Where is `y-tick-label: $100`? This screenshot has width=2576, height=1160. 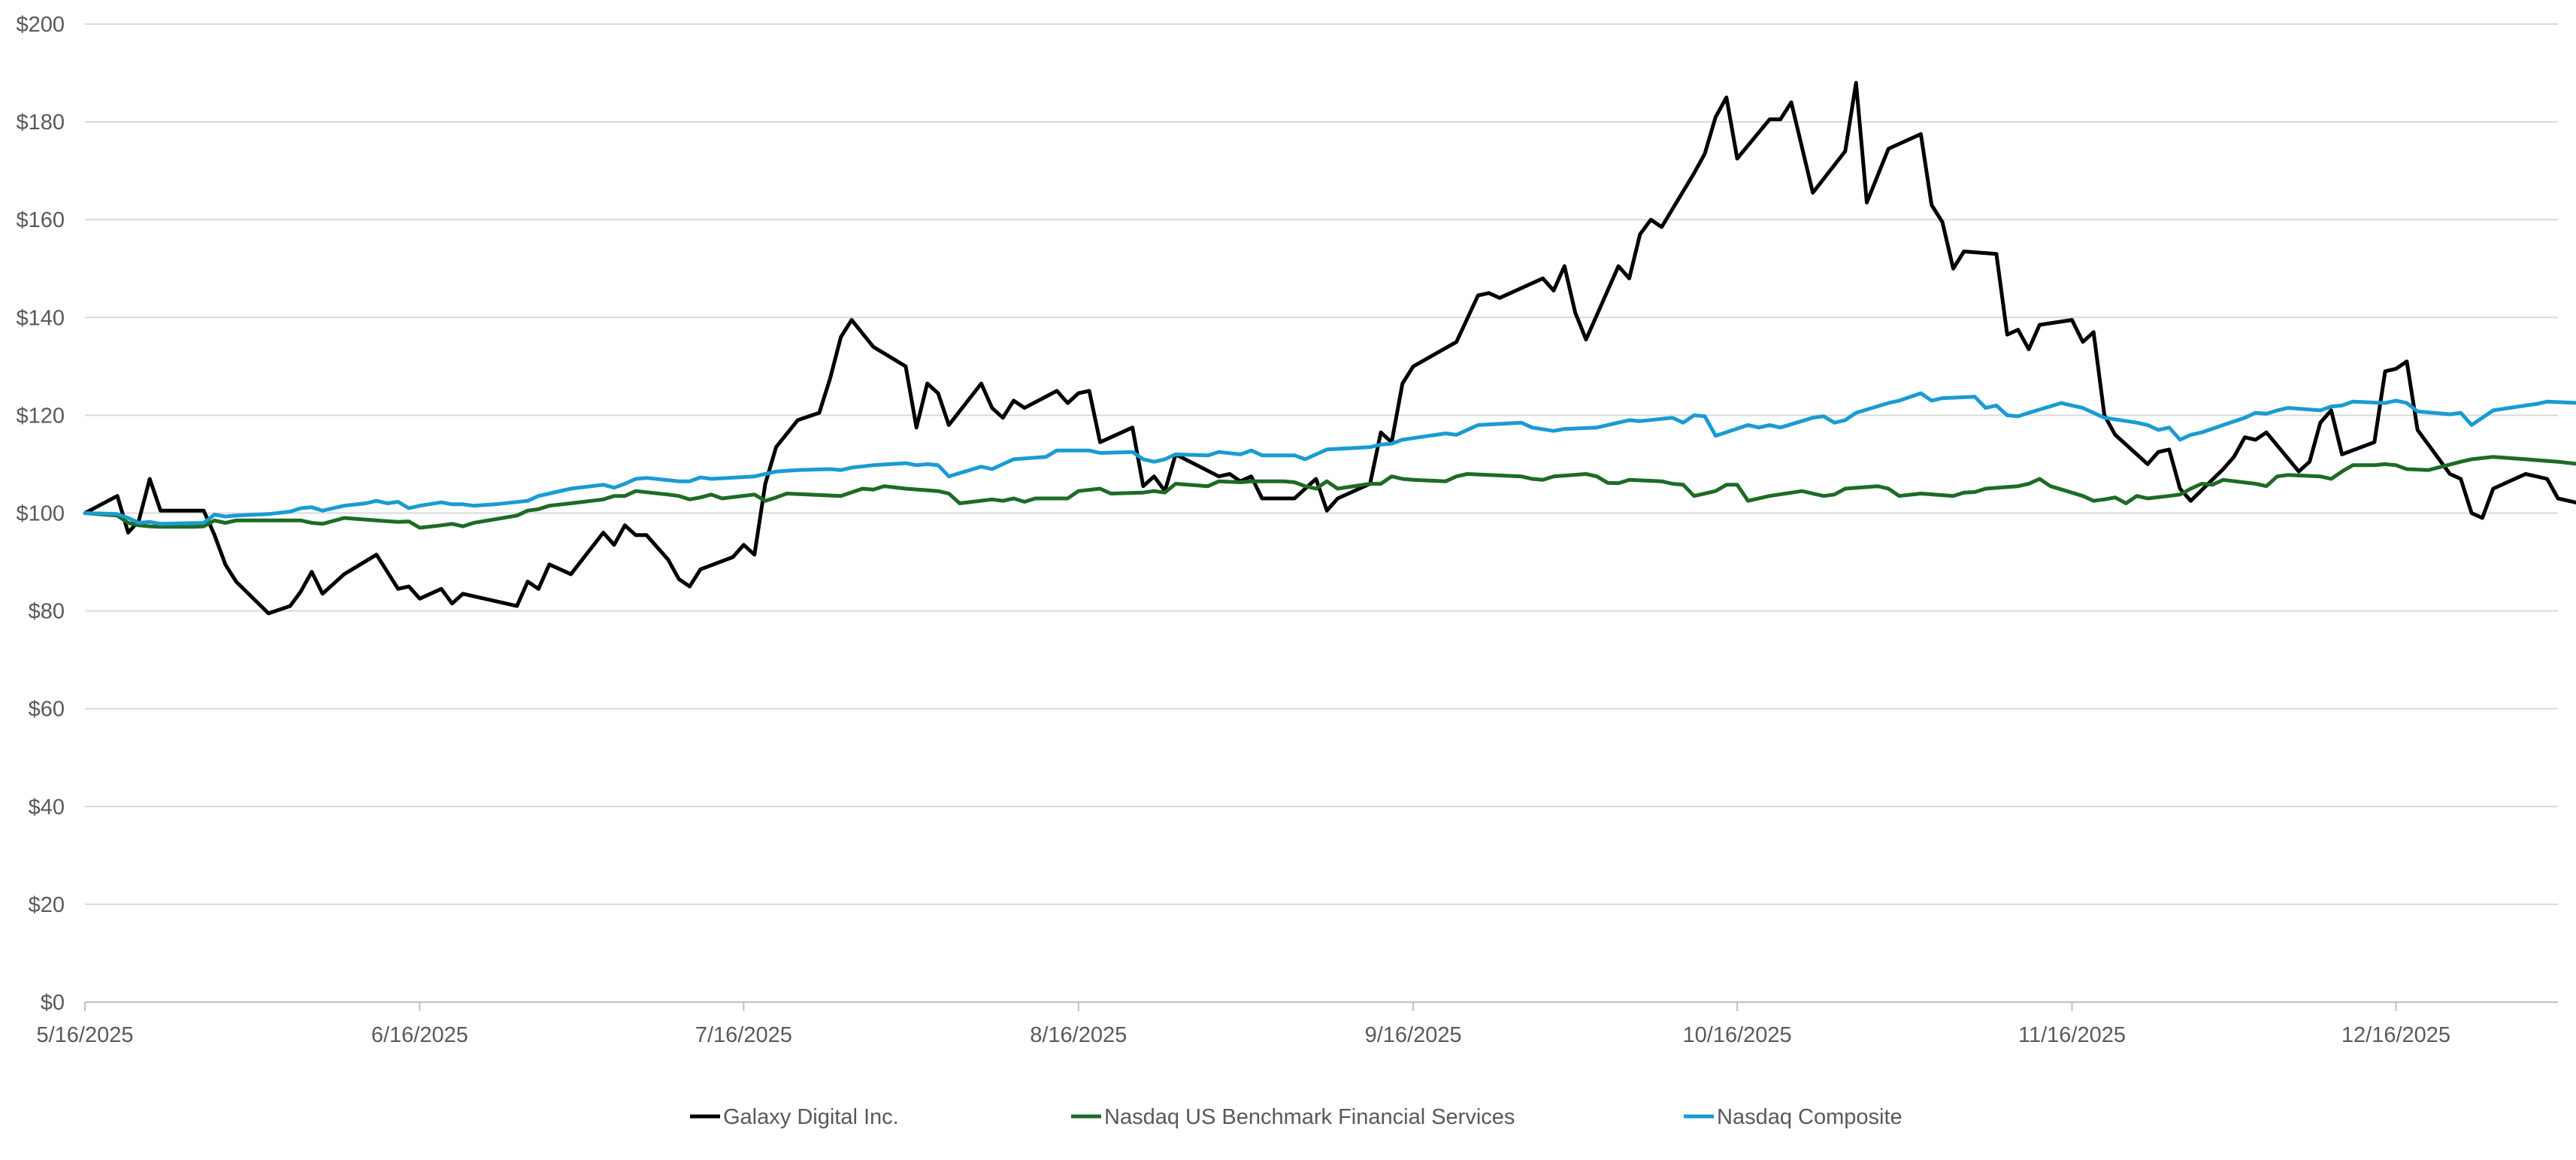
y-tick-label: $100 is located at coordinates (40, 514).